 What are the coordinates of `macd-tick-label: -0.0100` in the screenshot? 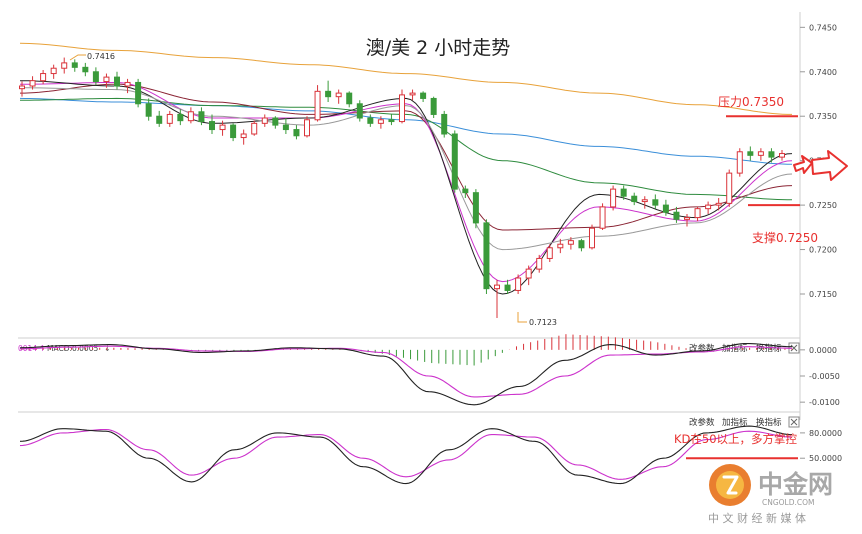 It's located at (824, 402).